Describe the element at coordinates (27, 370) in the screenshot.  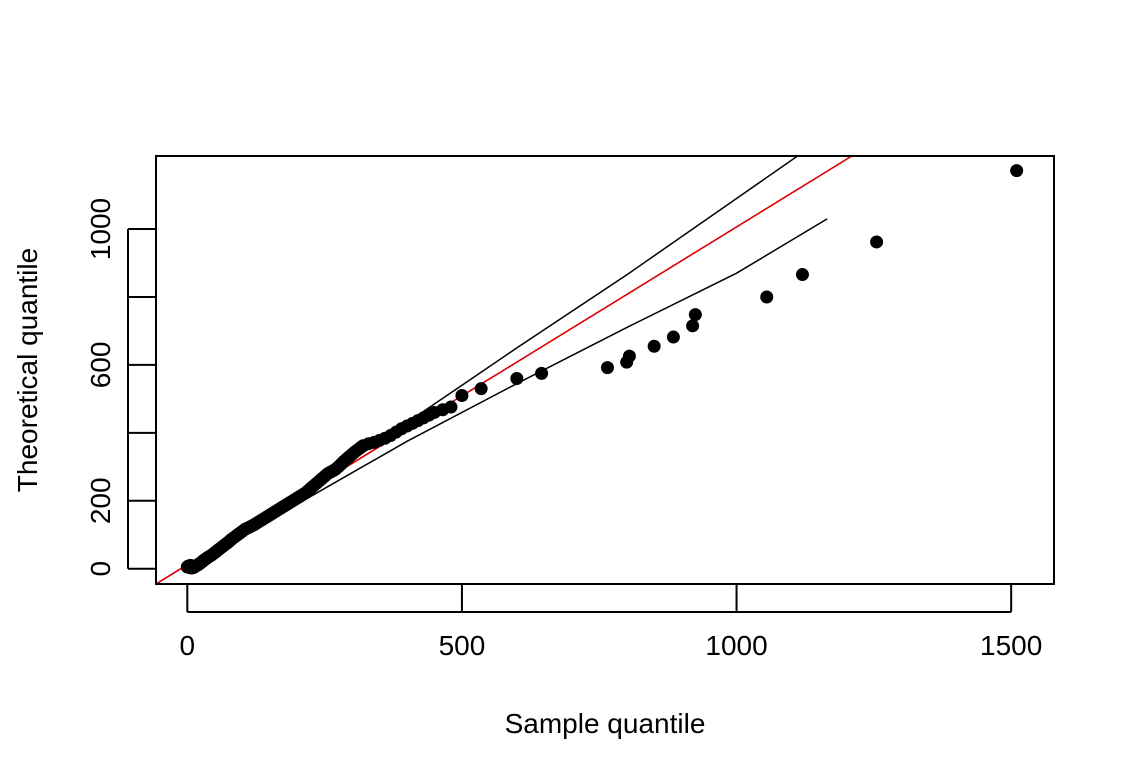
I see `y-axis-label: Theoretical quantile` at that location.